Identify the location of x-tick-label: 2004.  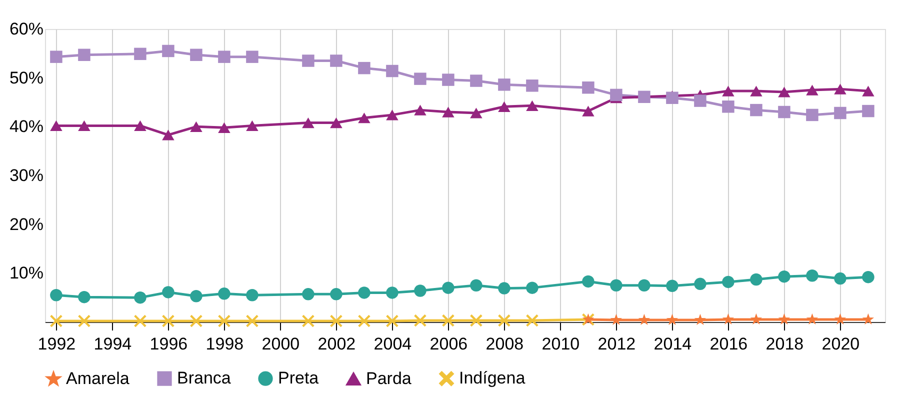
(393, 344).